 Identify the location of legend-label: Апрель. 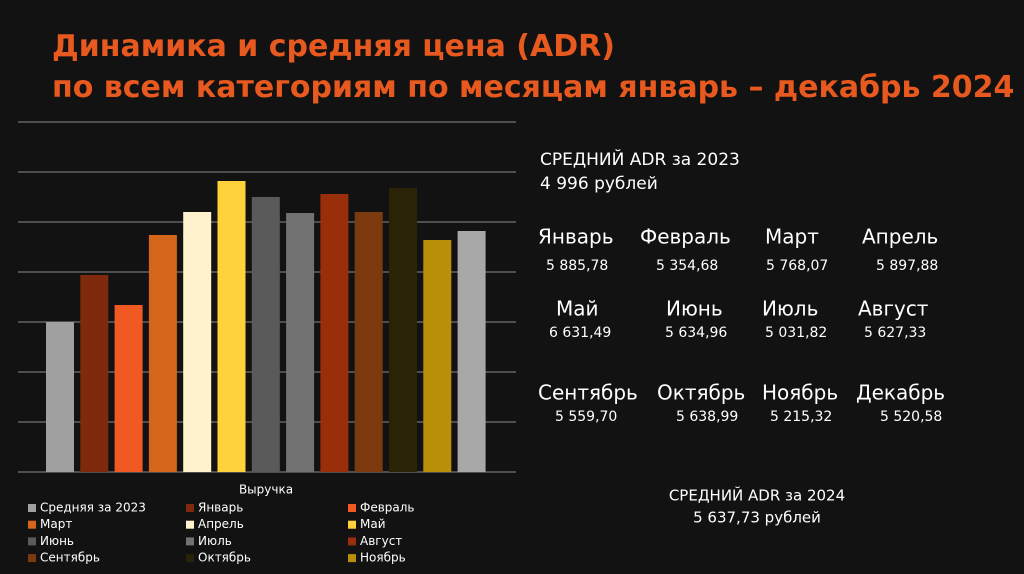
(221, 524).